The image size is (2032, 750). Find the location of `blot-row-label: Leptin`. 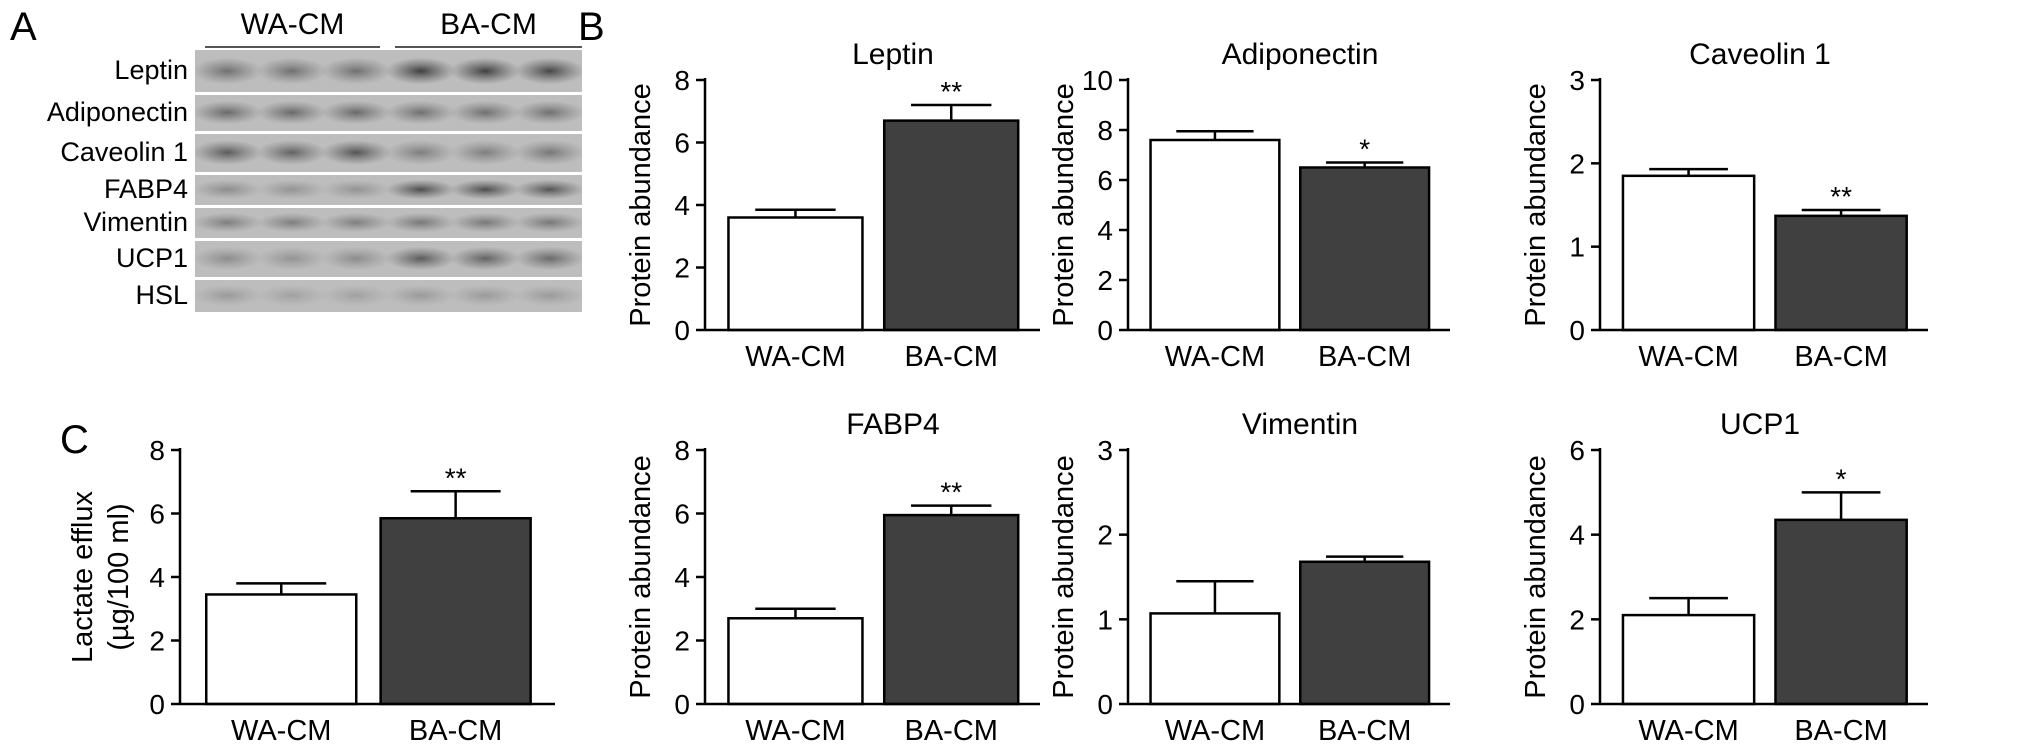

blot-row-label: Leptin is located at coordinates (151, 70).